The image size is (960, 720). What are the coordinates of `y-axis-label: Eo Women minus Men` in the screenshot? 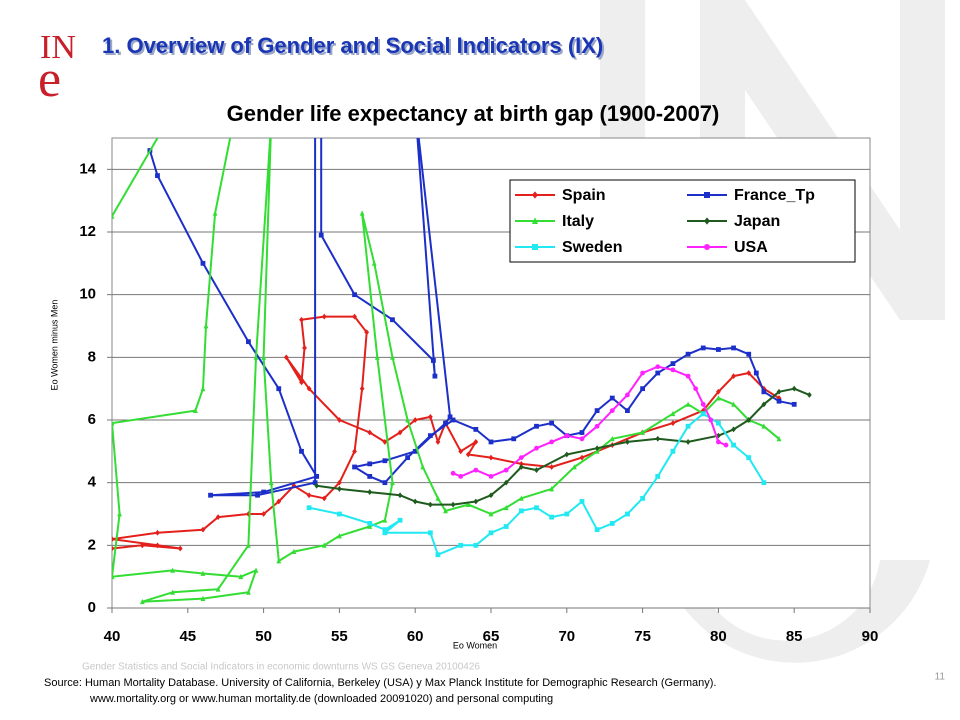 It's located at (54, 345).